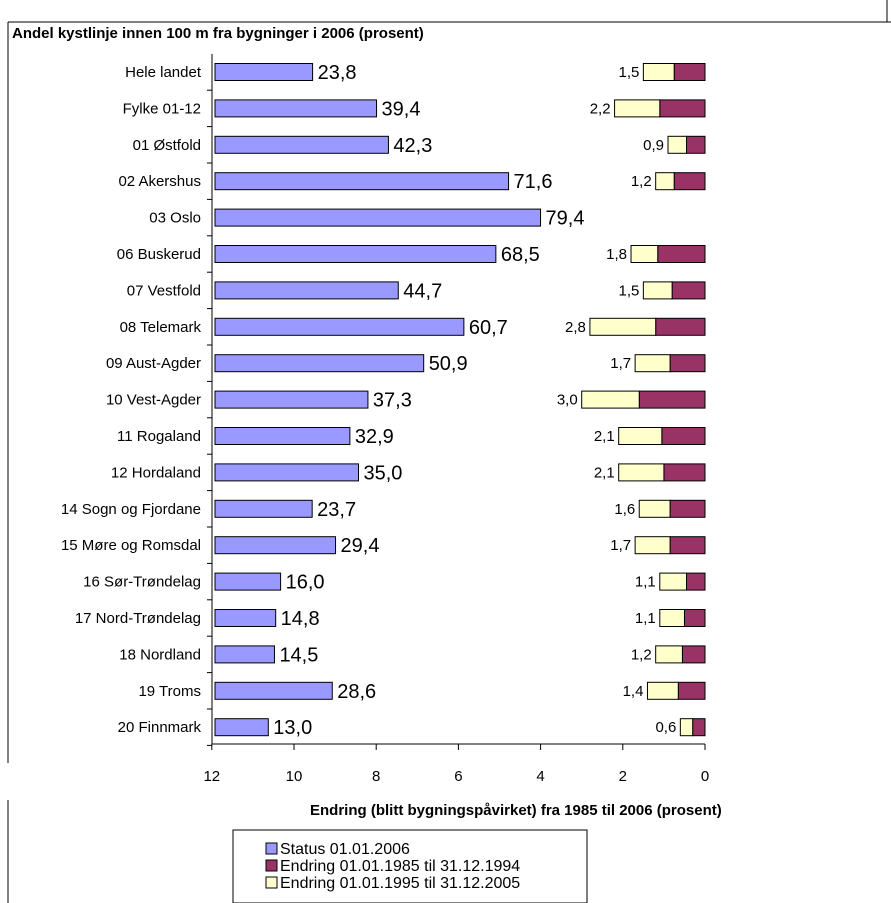 The image size is (891, 903). I want to click on status-value-label: 42,3, so click(412, 146).